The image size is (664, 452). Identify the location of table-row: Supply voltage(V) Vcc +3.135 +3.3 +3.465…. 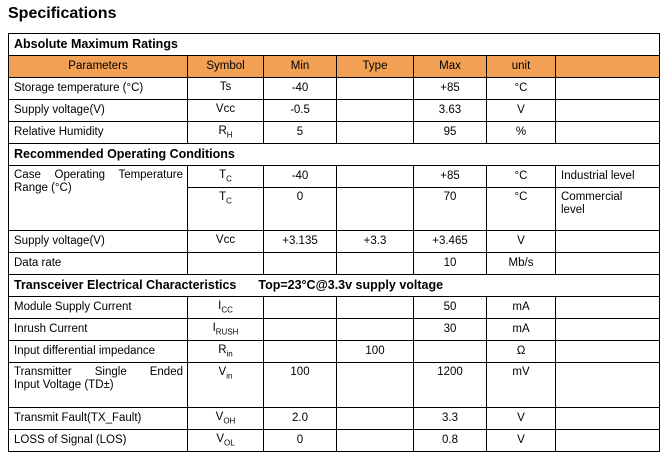
(334, 241).